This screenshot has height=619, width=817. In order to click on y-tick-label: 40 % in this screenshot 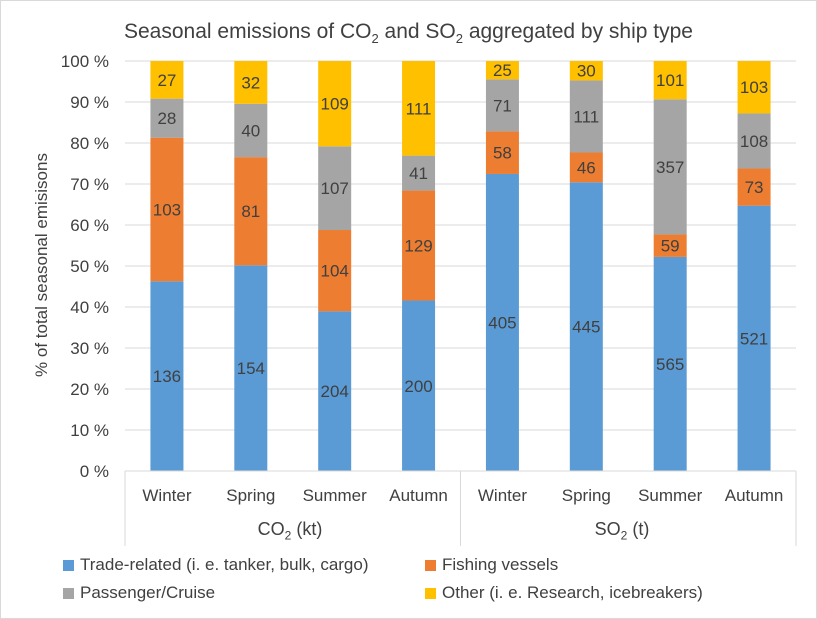, I will do `click(89, 307)`.